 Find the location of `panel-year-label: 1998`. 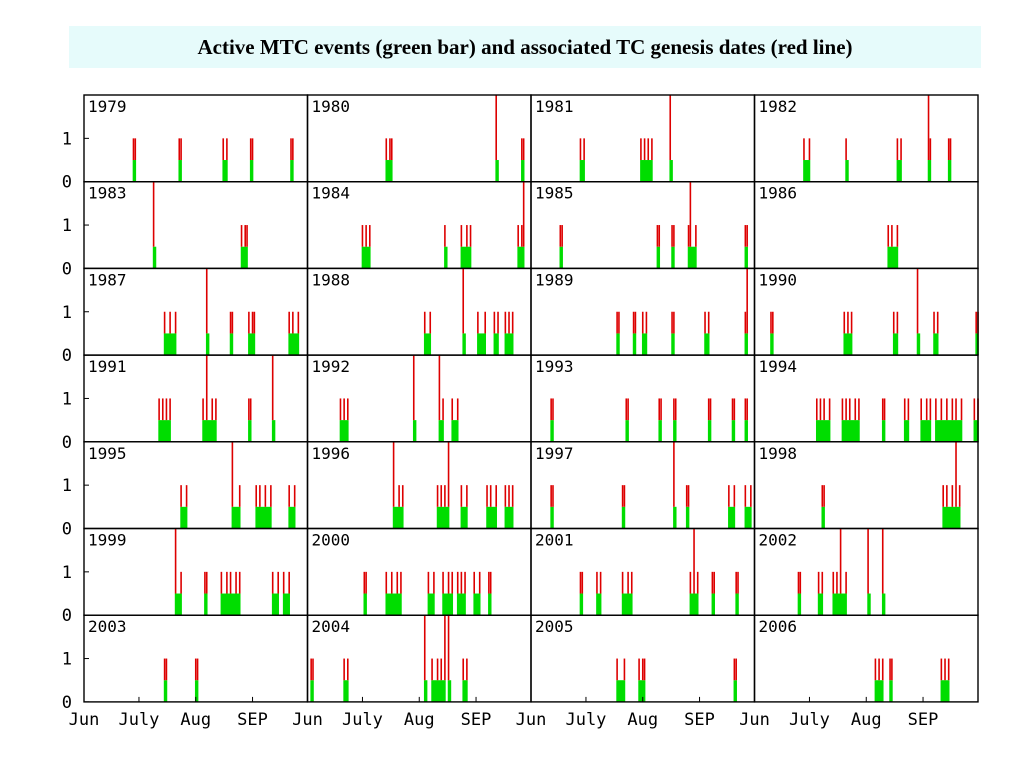

panel-year-label: 1998 is located at coordinates (778, 453).